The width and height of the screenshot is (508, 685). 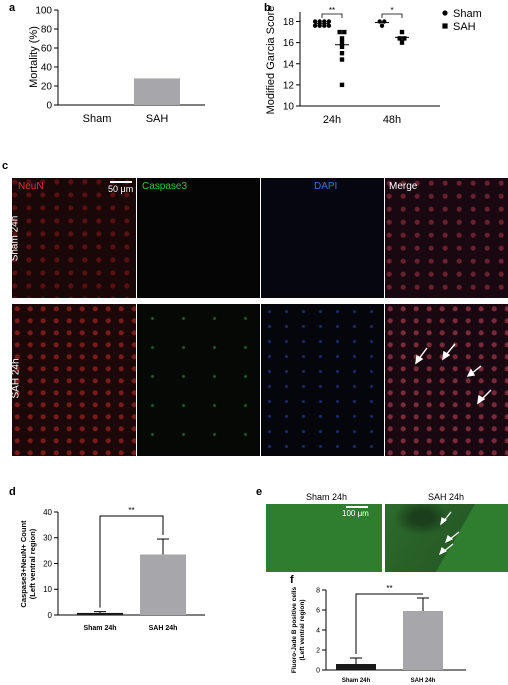 I want to click on 0-ytick-label-5: 100, so click(x=43, y=11).